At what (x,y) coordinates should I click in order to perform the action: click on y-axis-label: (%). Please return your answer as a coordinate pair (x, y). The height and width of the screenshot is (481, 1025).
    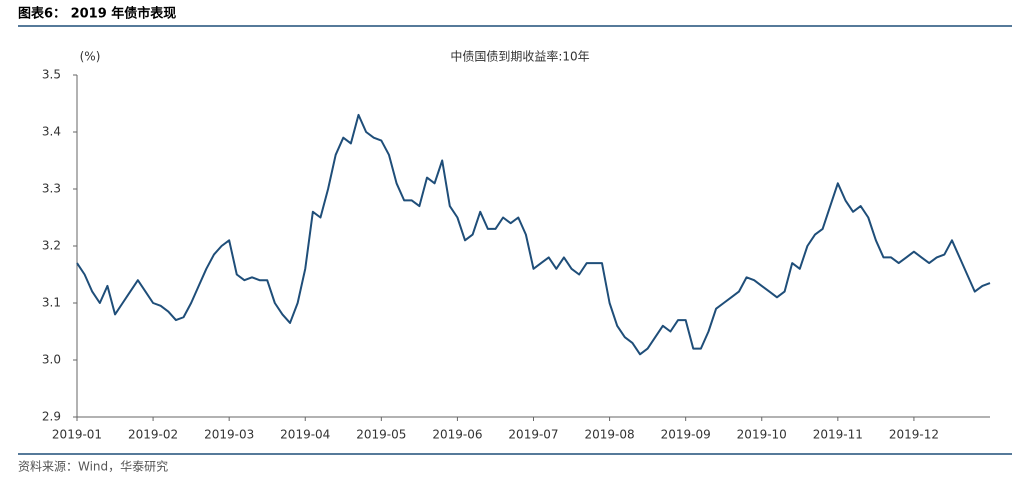
    Looking at the image, I should click on (90, 57).